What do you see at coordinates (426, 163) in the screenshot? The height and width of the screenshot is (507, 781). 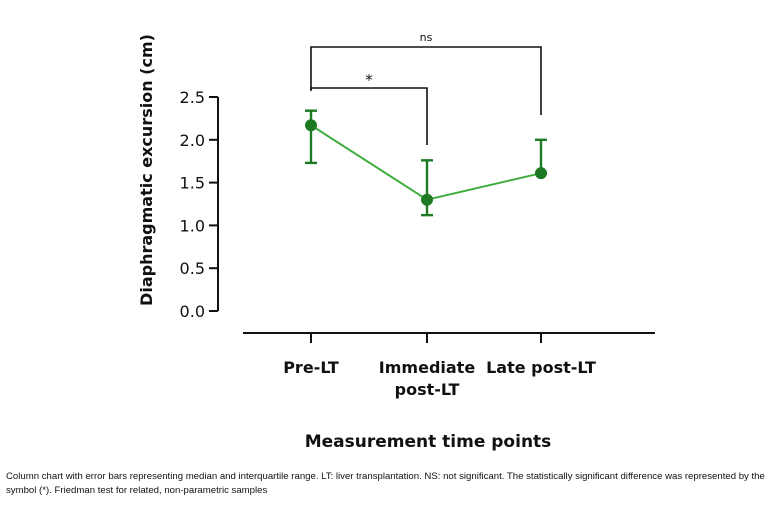 I see `series` at bounding box center [426, 163].